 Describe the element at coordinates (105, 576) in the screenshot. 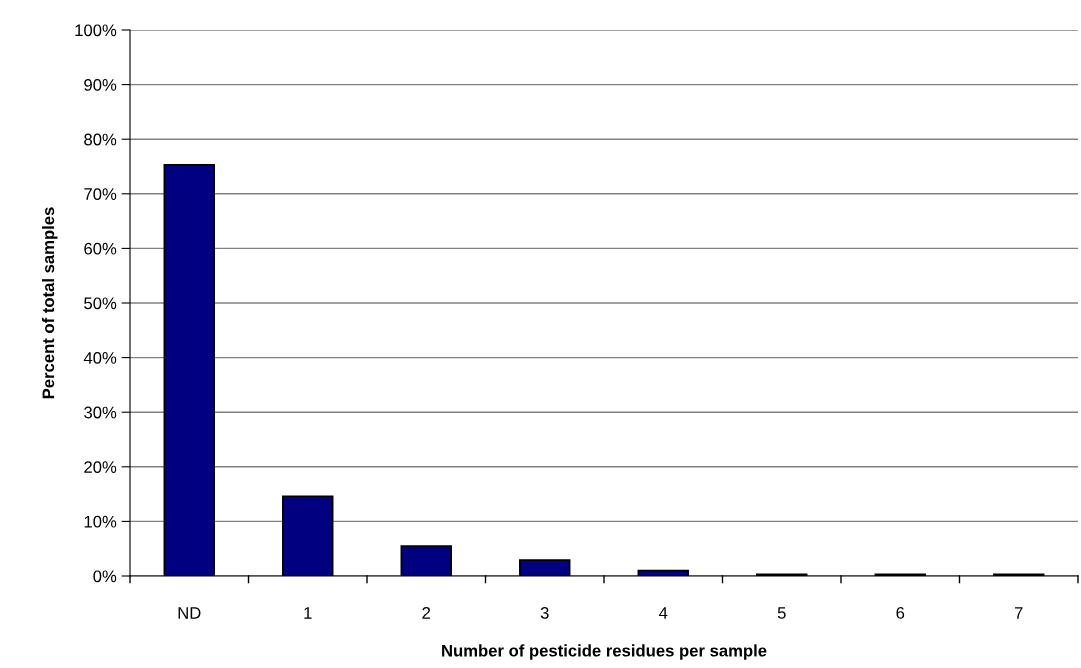

I see `y-tick-label: 0%` at that location.